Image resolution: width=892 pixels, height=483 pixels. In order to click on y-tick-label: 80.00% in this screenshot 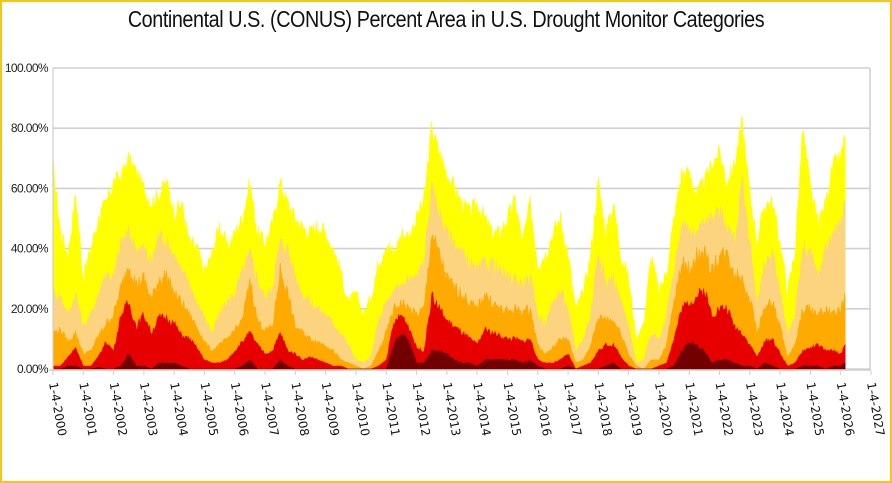, I will do `click(30, 128)`.